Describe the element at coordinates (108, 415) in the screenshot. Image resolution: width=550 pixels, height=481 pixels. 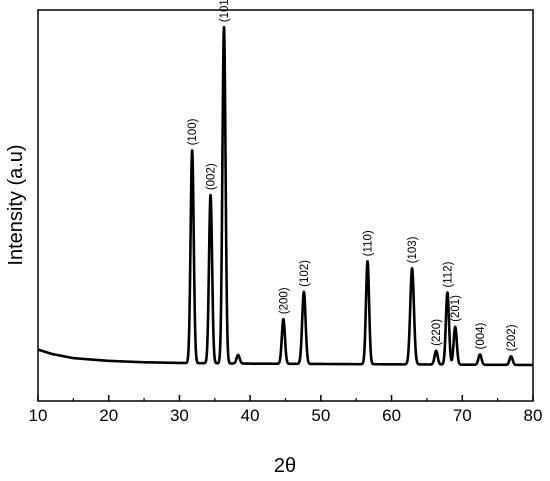
I see `x-tick-label: 20` at that location.